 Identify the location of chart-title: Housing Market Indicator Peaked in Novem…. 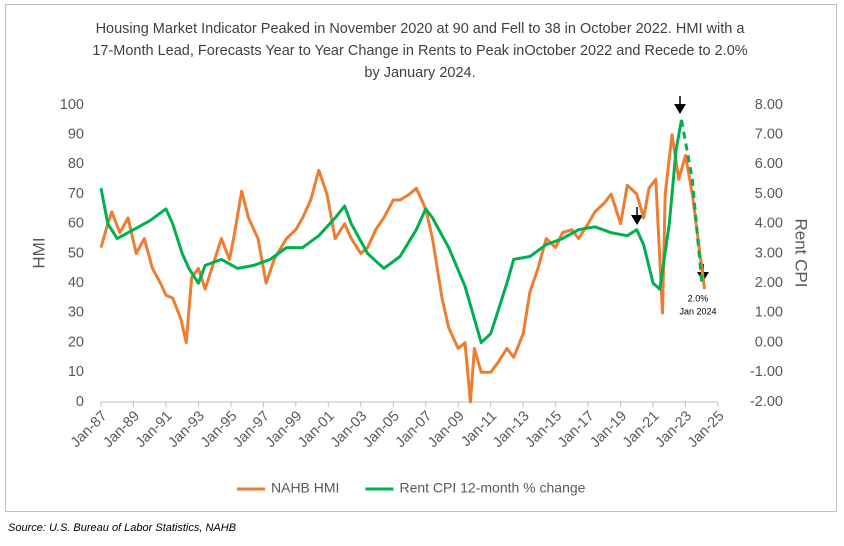
(420, 51).